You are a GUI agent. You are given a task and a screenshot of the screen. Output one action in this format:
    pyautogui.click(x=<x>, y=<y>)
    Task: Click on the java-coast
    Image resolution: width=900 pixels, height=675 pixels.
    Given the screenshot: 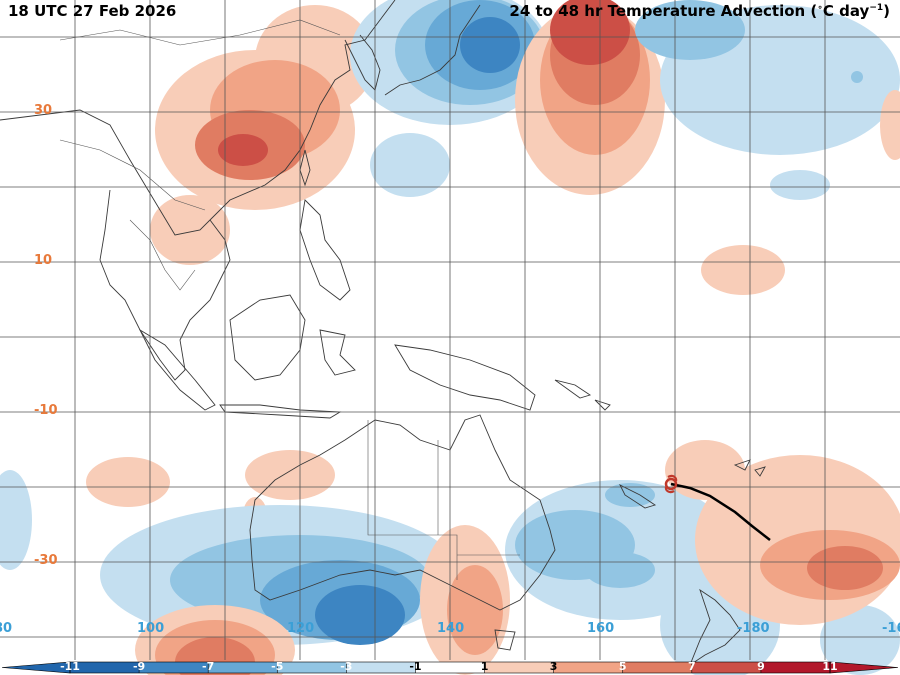 What is the action you would take?
    pyautogui.click(x=280, y=411)
    